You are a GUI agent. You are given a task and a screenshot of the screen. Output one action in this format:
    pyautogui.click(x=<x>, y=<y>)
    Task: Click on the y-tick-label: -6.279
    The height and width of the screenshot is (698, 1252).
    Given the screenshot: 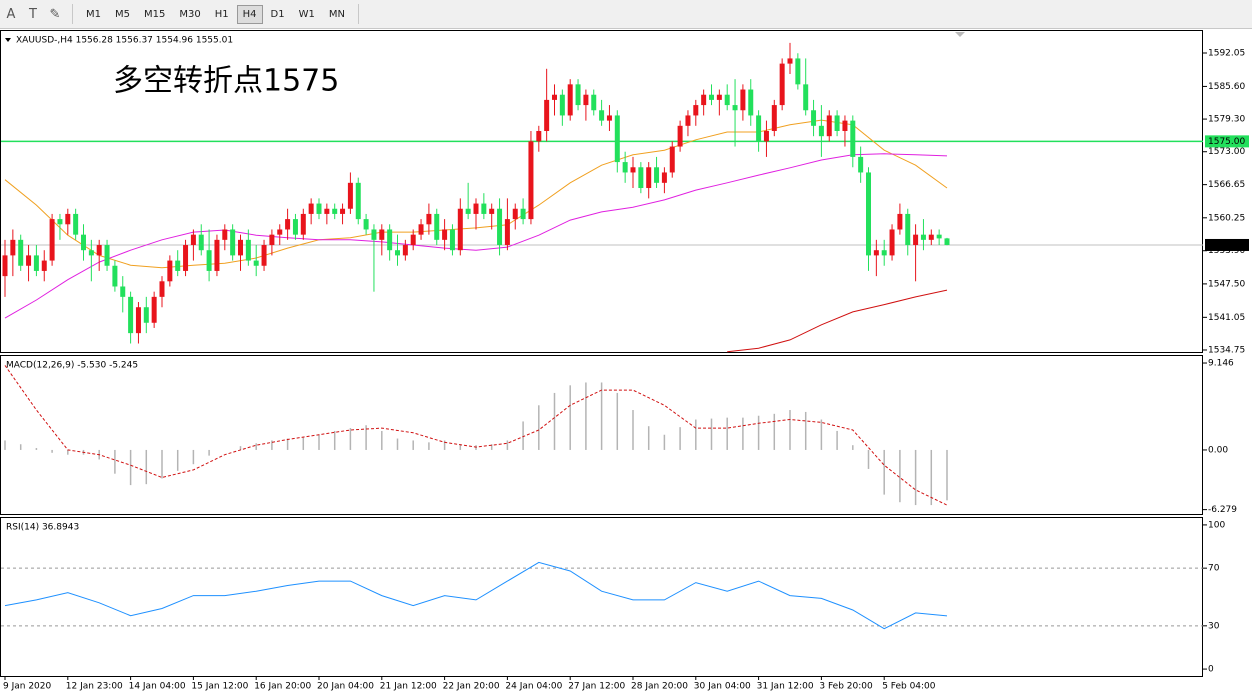 What is the action you would take?
    pyautogui.click(x=1222, y=510)
    